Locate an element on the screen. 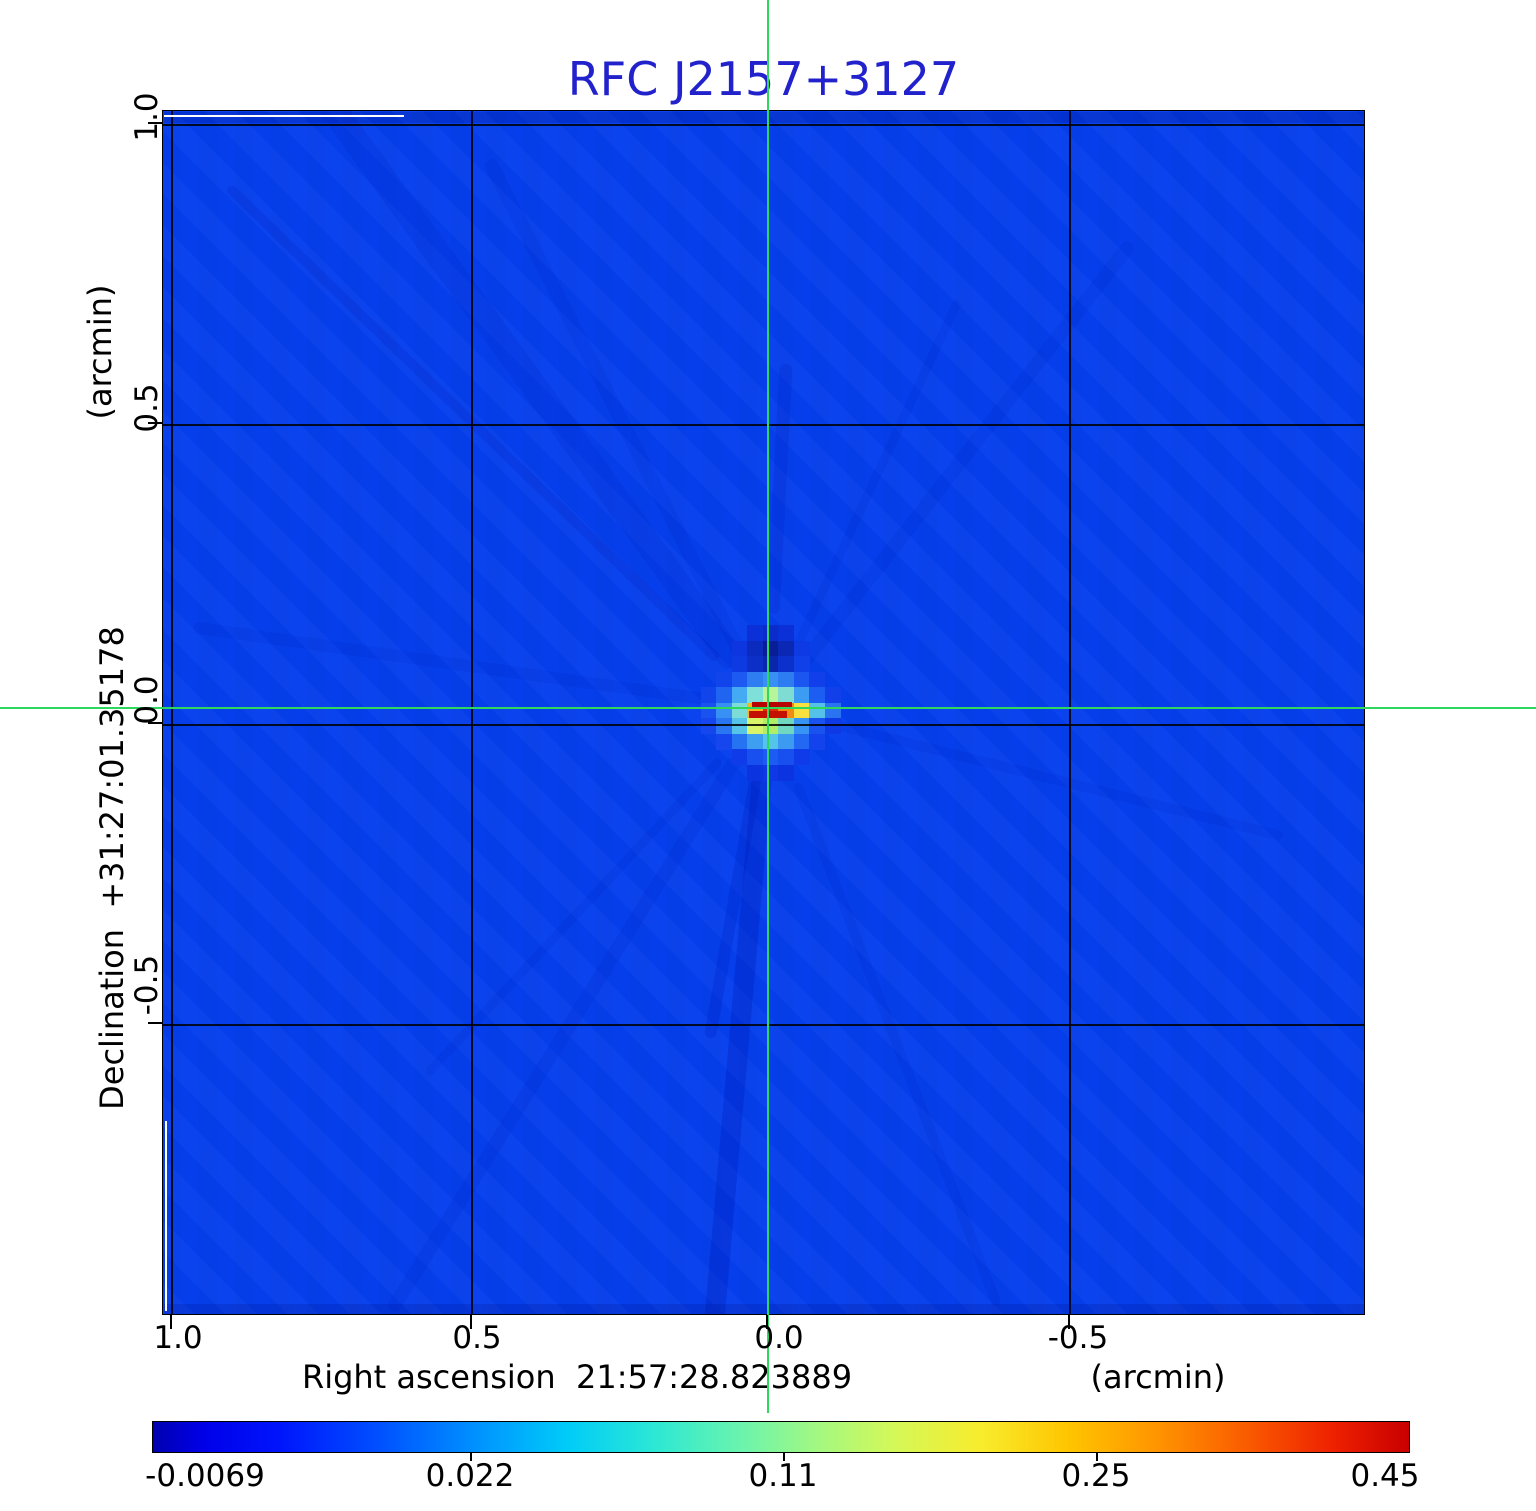 Image resolution: width=1536 pixels, height=1511 pixels. colorbar-tick-label: 0.25 is located at coordinates (1096, 1476).